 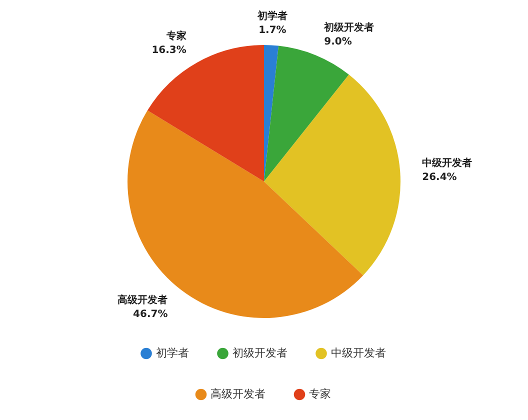 I want to click on data-label: 1.7%, so click(x=272, y=30).